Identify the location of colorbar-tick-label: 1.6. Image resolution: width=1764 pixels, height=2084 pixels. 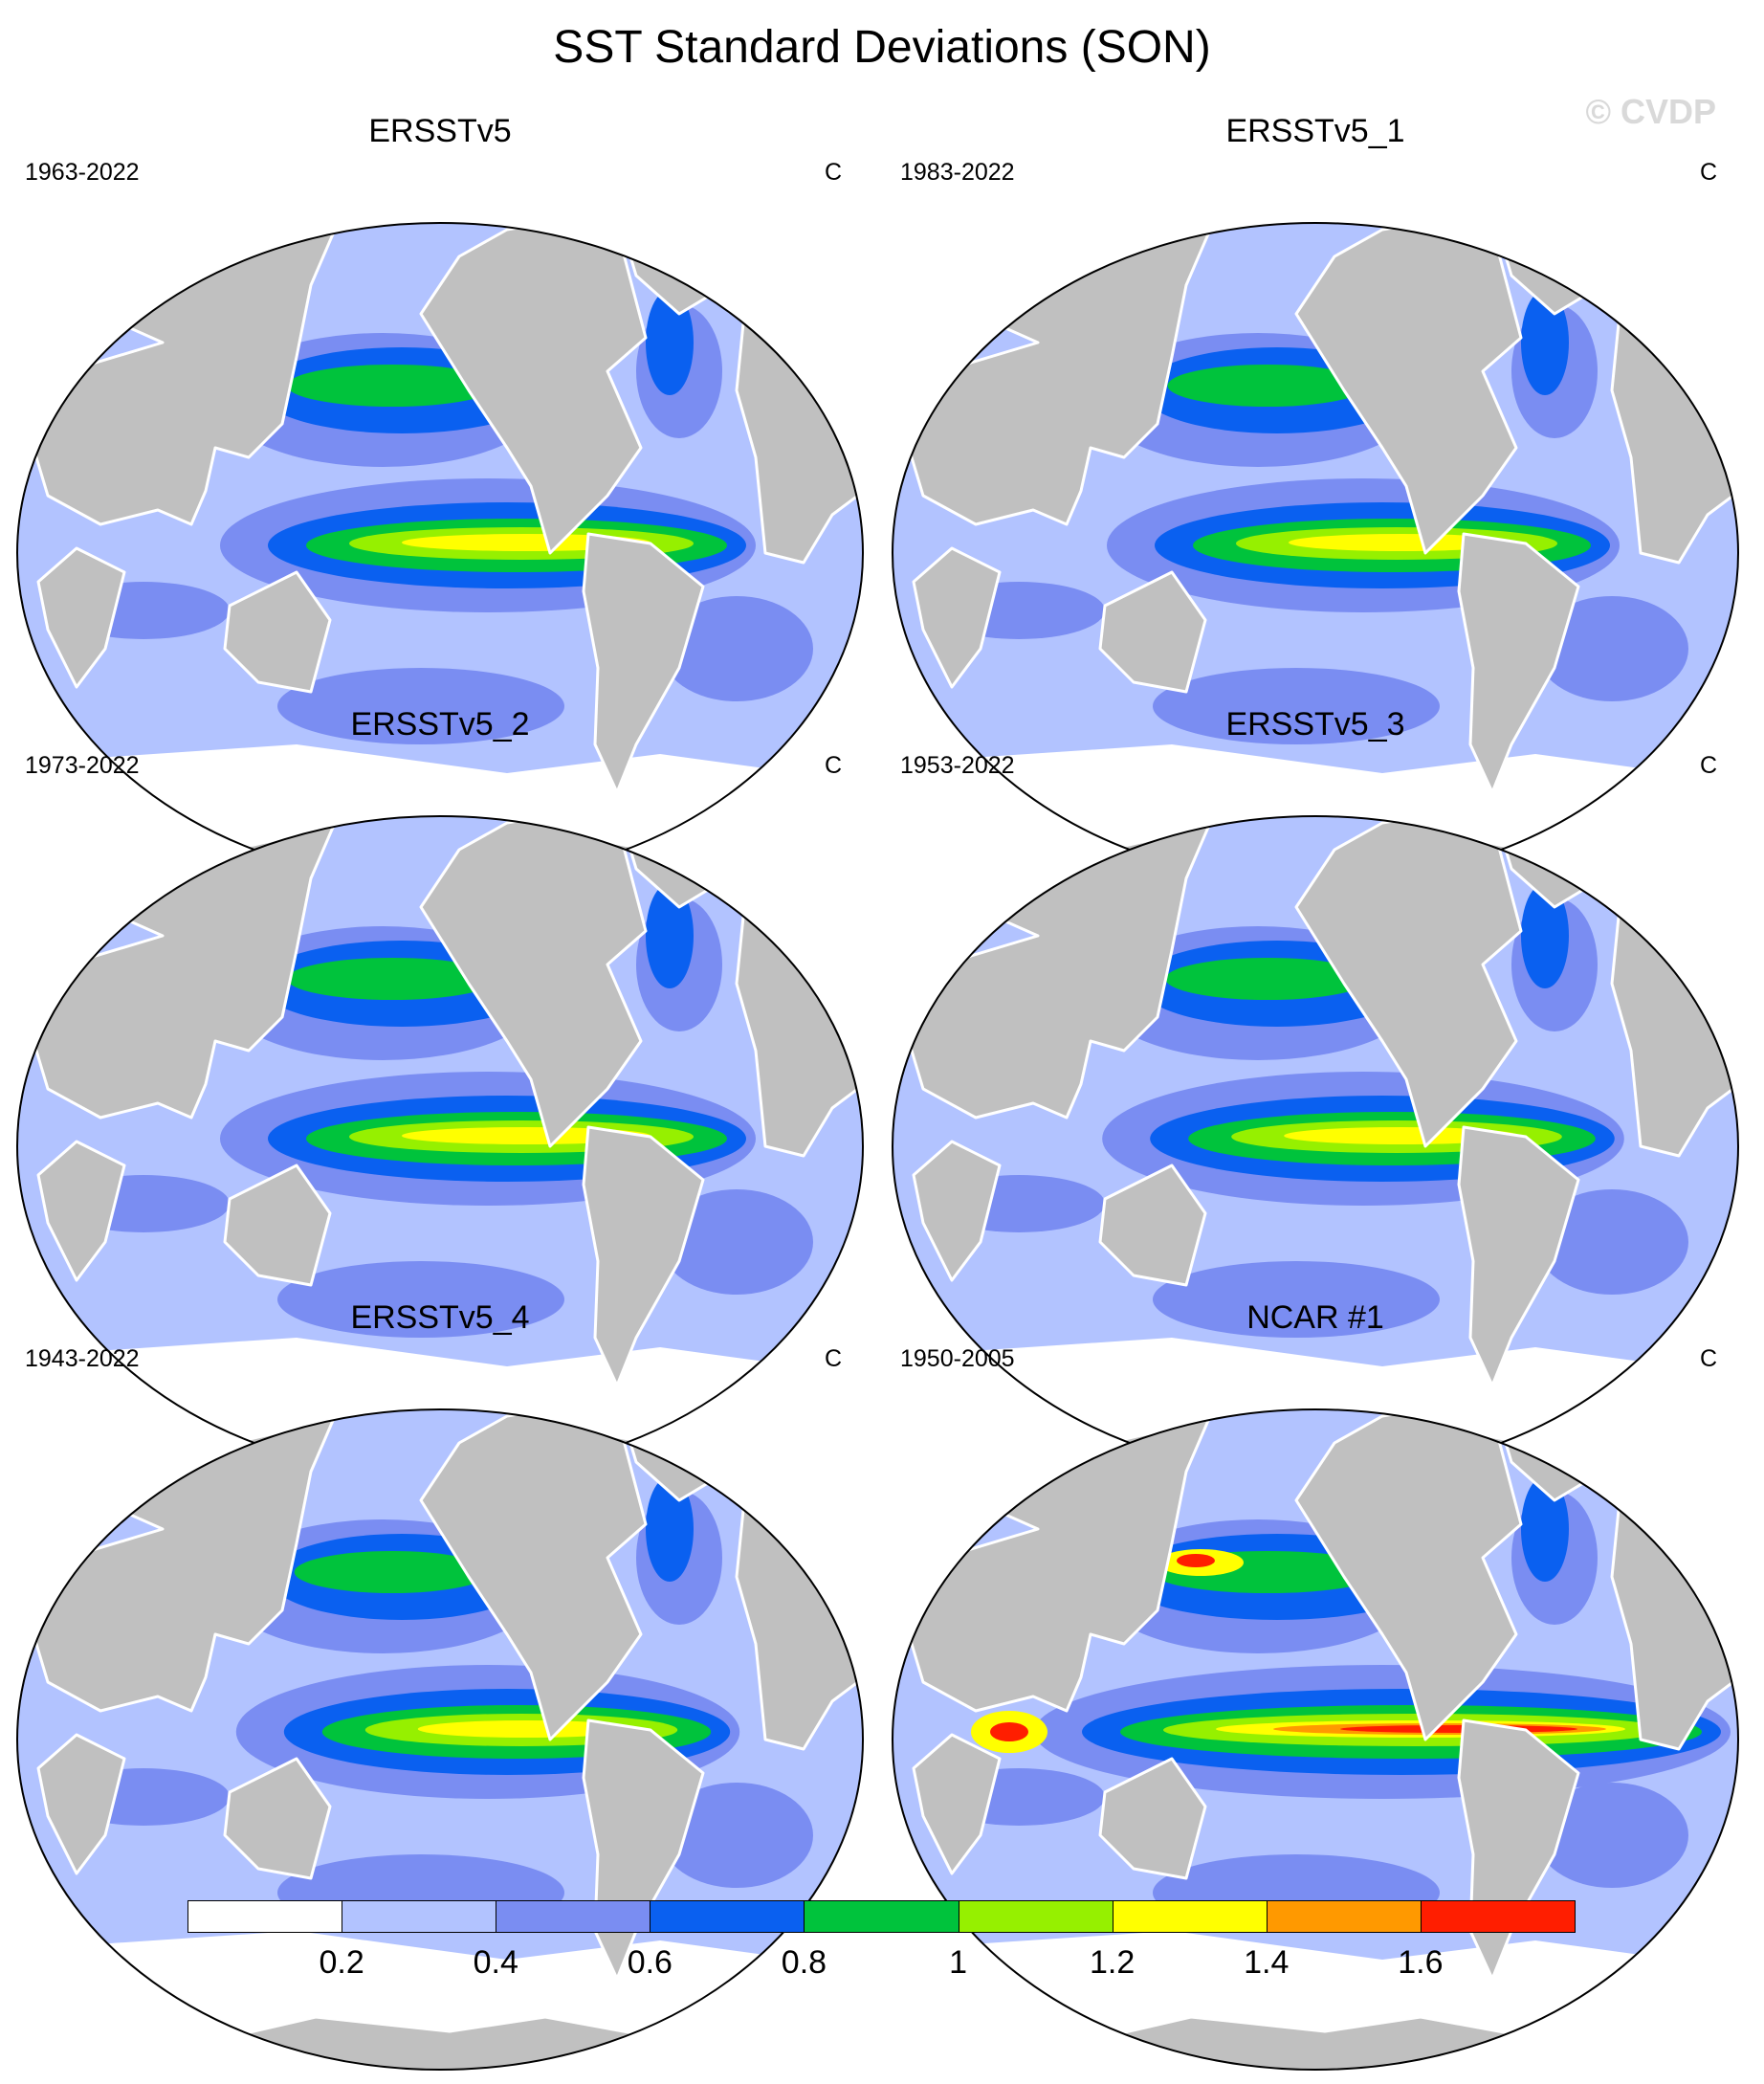
(1421, 1963).